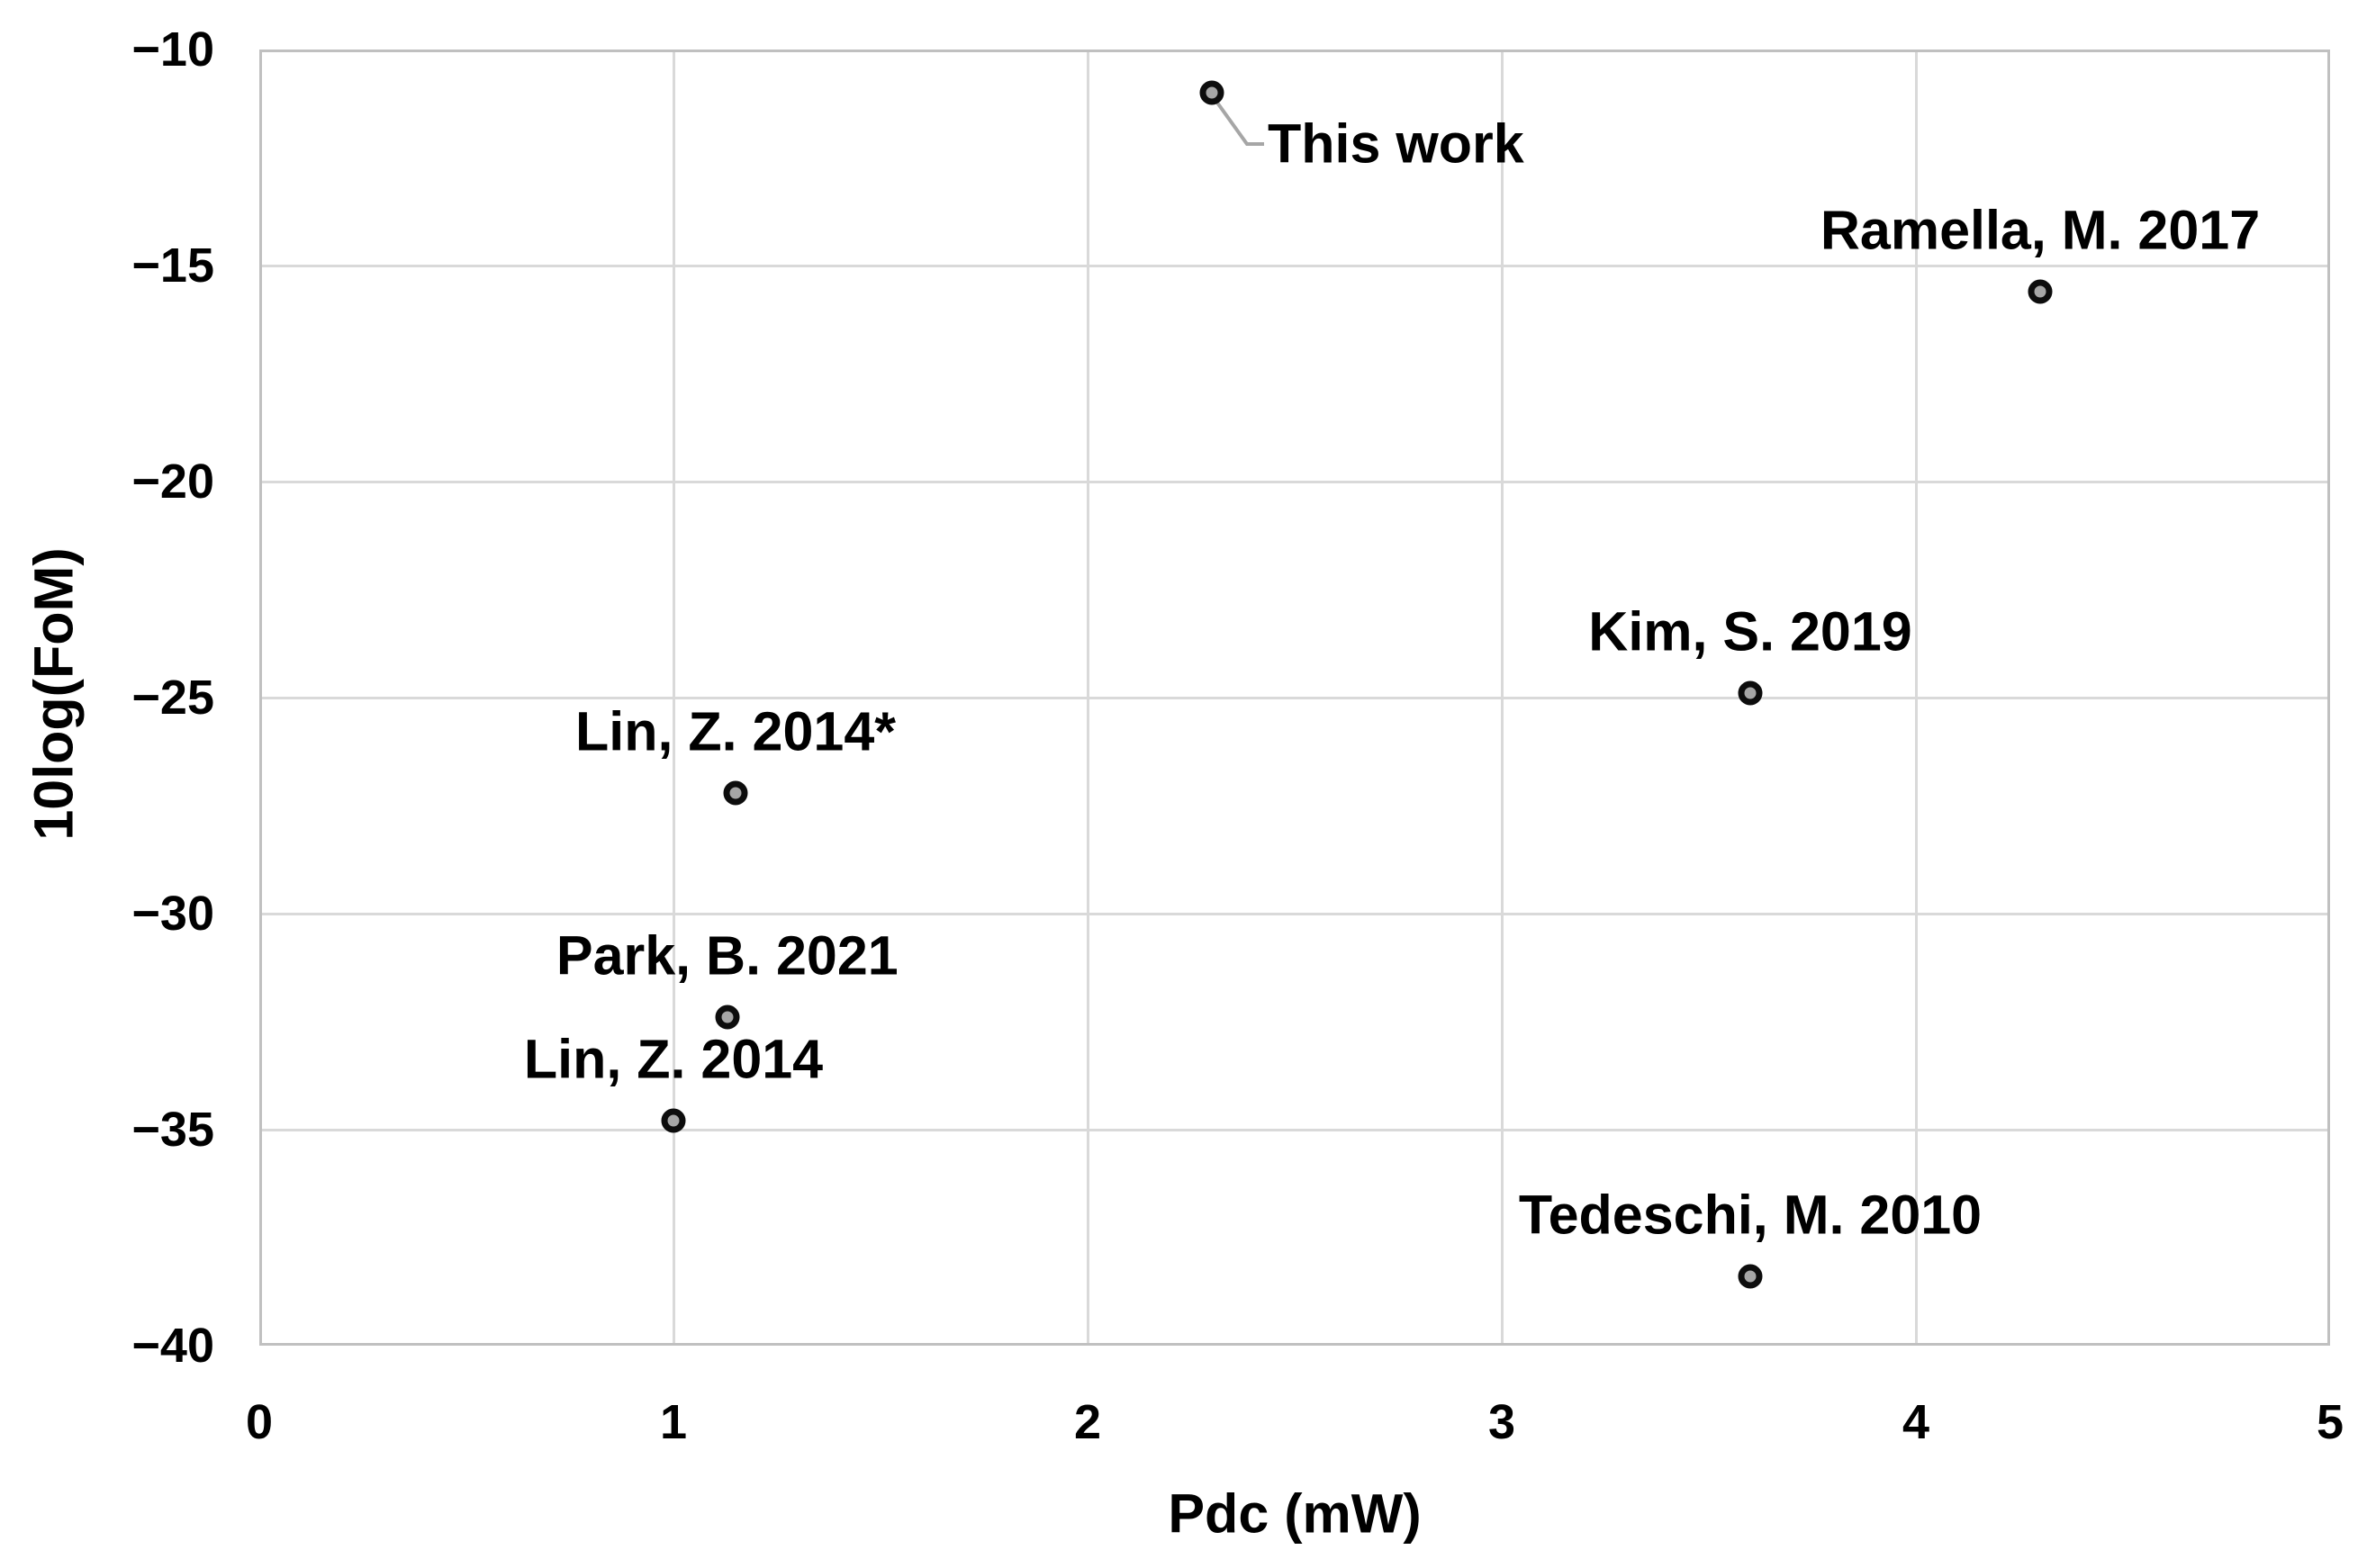 The height and width of the screenshot is (1568, 2376). What do you see at coordinates (173, 698) in the screenshot?
I see `y-axis-tick-label: −25` at bounding box center [173, 698].